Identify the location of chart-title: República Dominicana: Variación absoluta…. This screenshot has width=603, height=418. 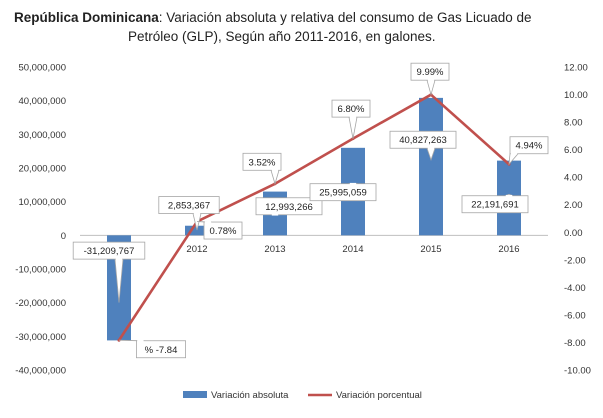
(304, 27).